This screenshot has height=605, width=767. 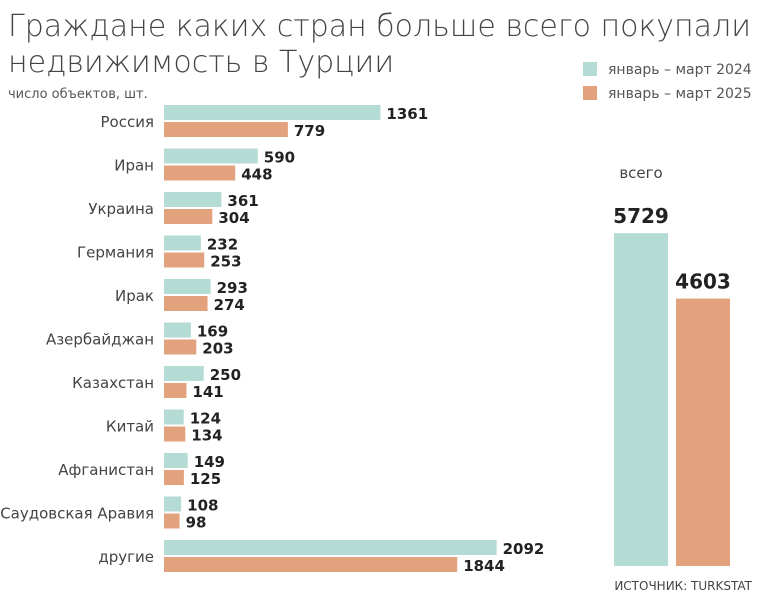 I want to click on total-bar-2024, so click(x=641, y=400).